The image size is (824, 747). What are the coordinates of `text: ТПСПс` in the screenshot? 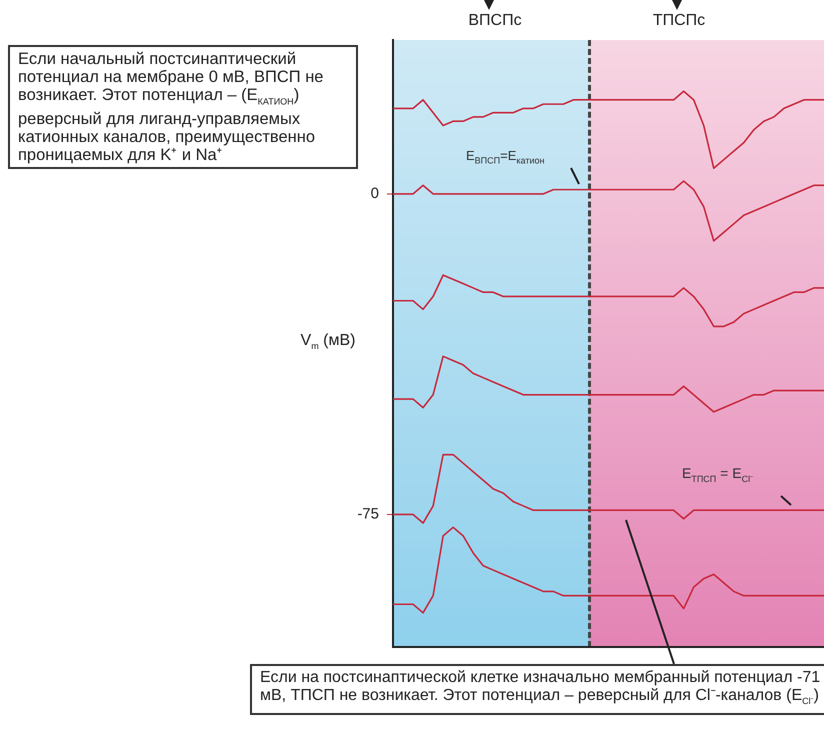 It's located at (679, 21).